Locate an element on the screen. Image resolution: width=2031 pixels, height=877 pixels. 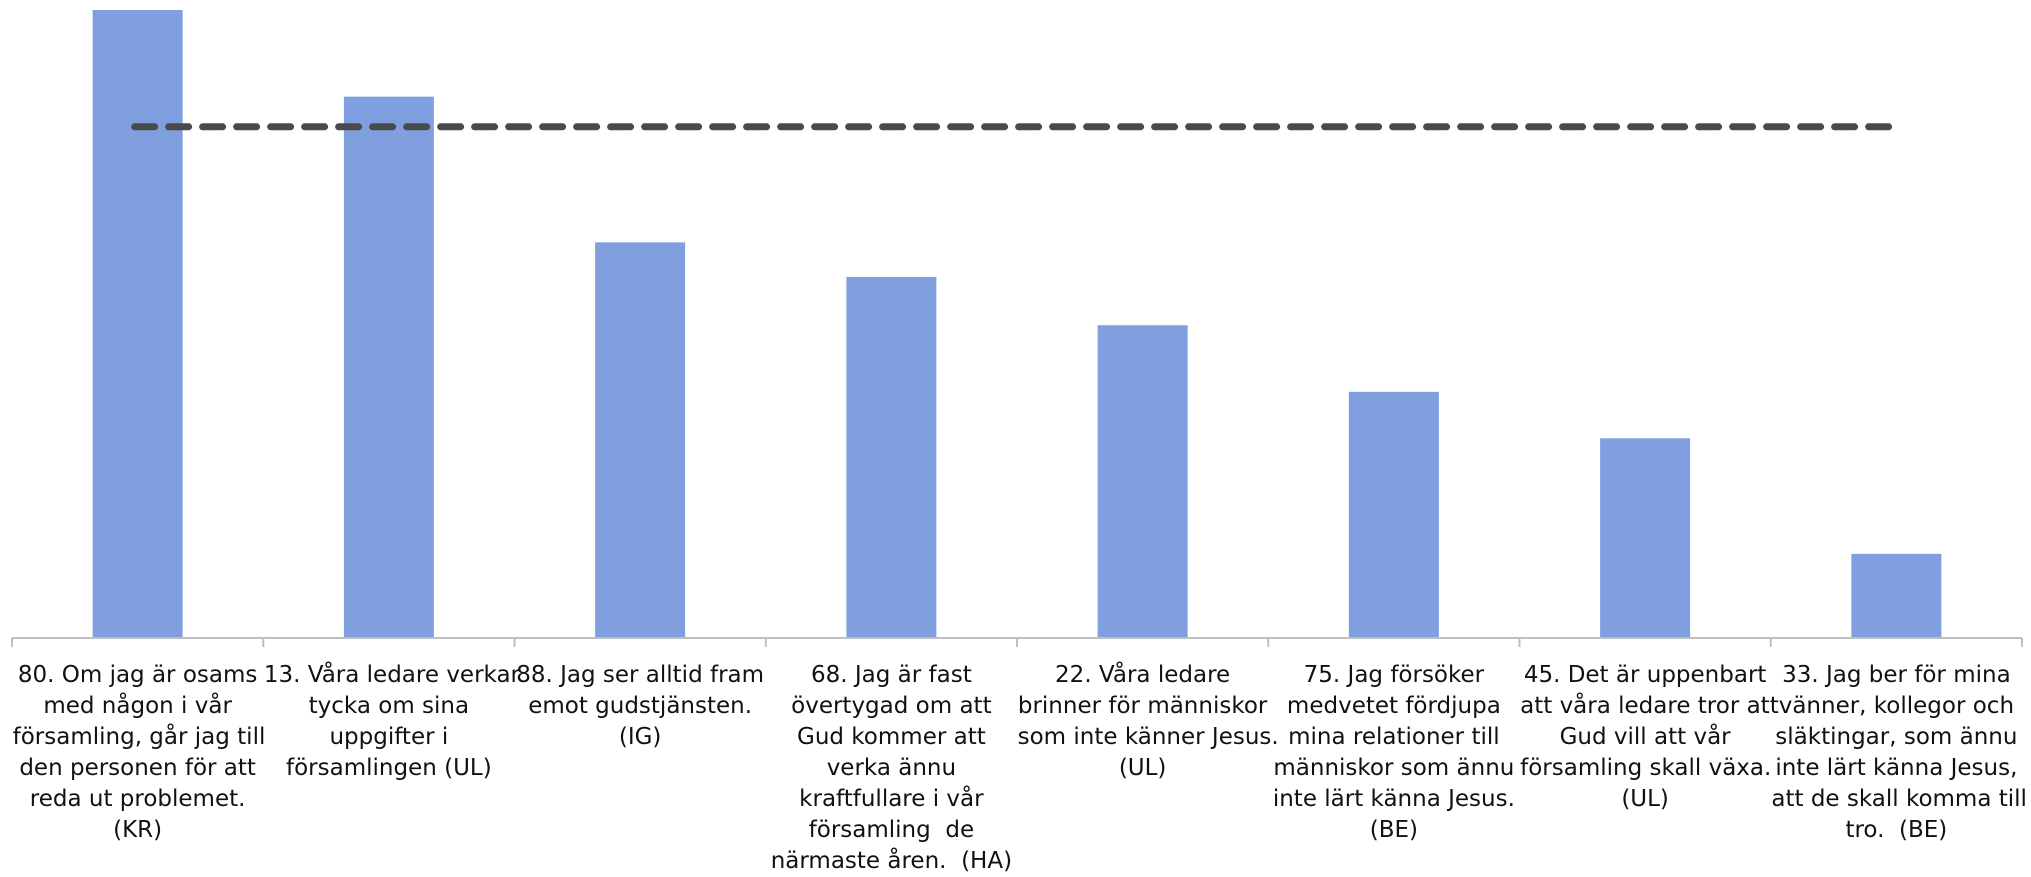
category-label-line: övertygad om att is located at coordinates (891, 706).